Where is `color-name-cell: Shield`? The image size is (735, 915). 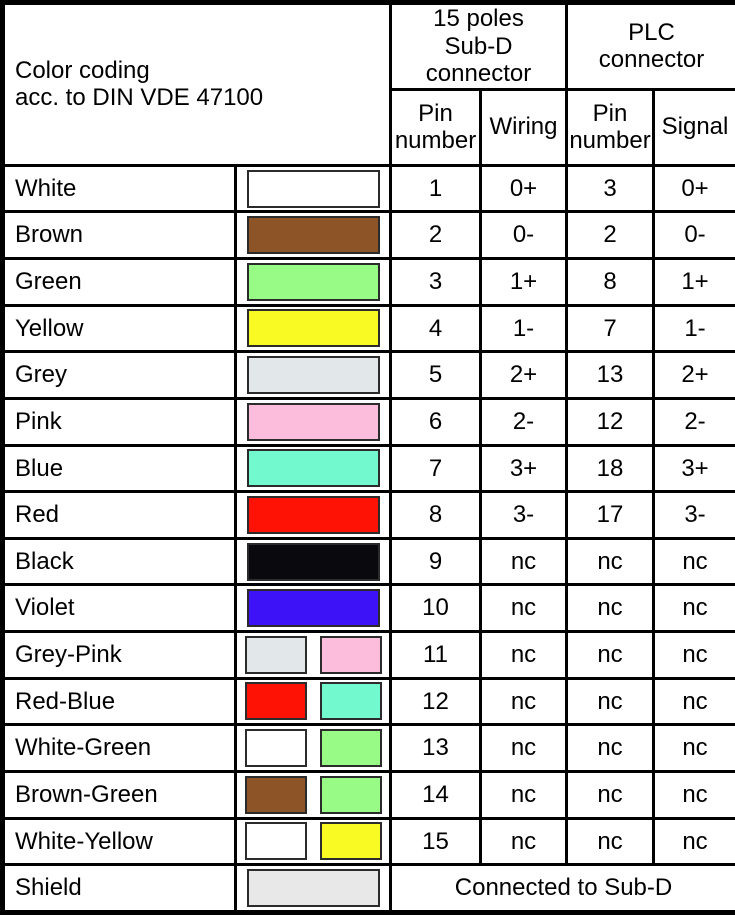 color-name-cell: Shield is located at coordinates (119, 888).